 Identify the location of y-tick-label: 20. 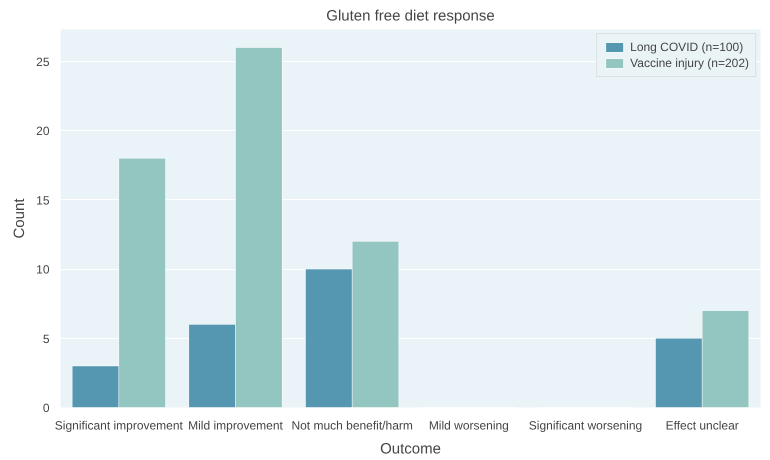
(43, 131).